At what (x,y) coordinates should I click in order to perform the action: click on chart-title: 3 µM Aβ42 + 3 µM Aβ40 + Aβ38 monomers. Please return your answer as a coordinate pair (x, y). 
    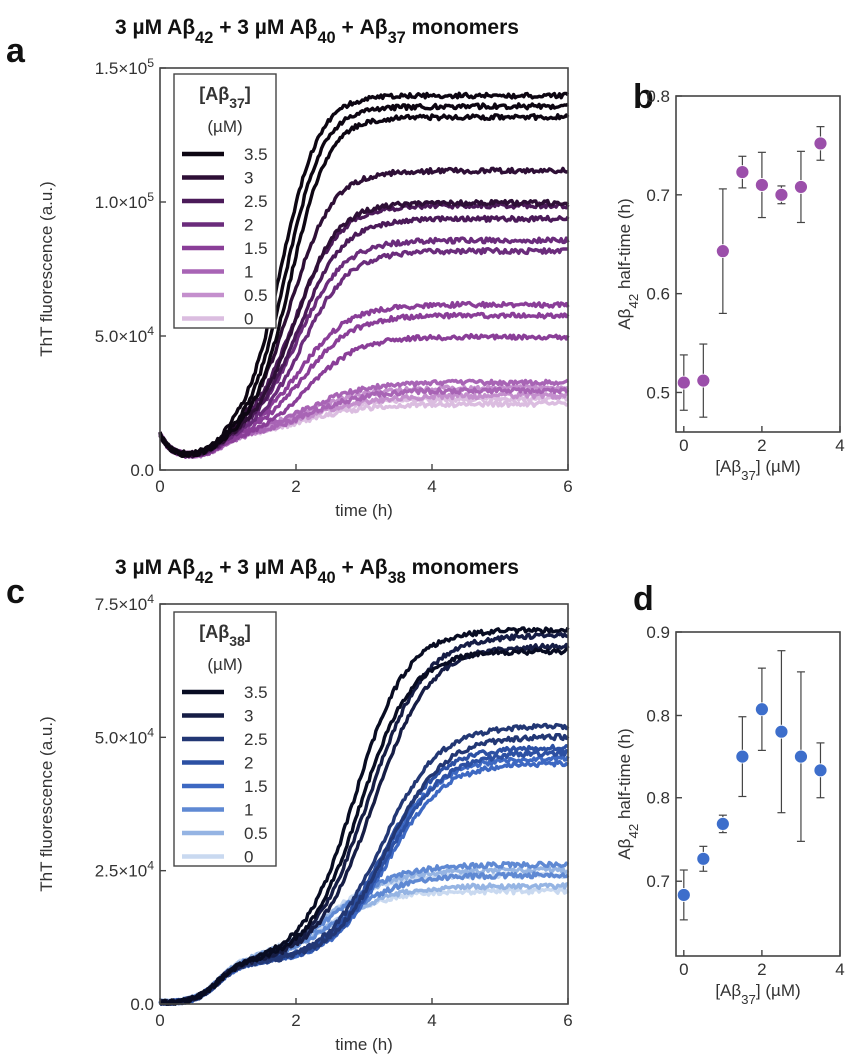
    Looking at the image, I should click on (317, 571).